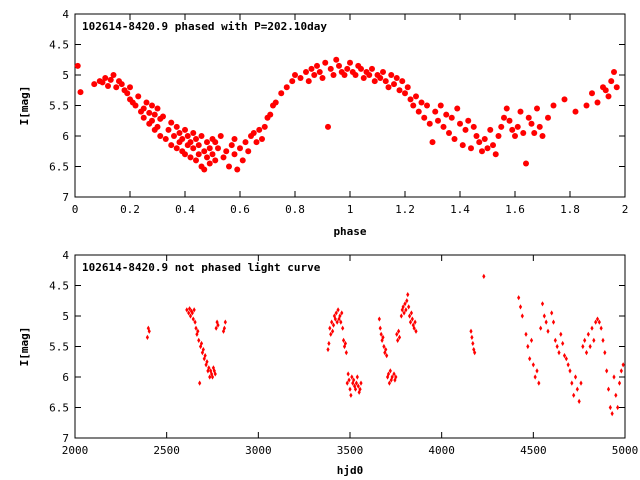 The width and height of the screenshot is (640, 480). I want to click on x-tick-label: 4000, so click(441, 450).